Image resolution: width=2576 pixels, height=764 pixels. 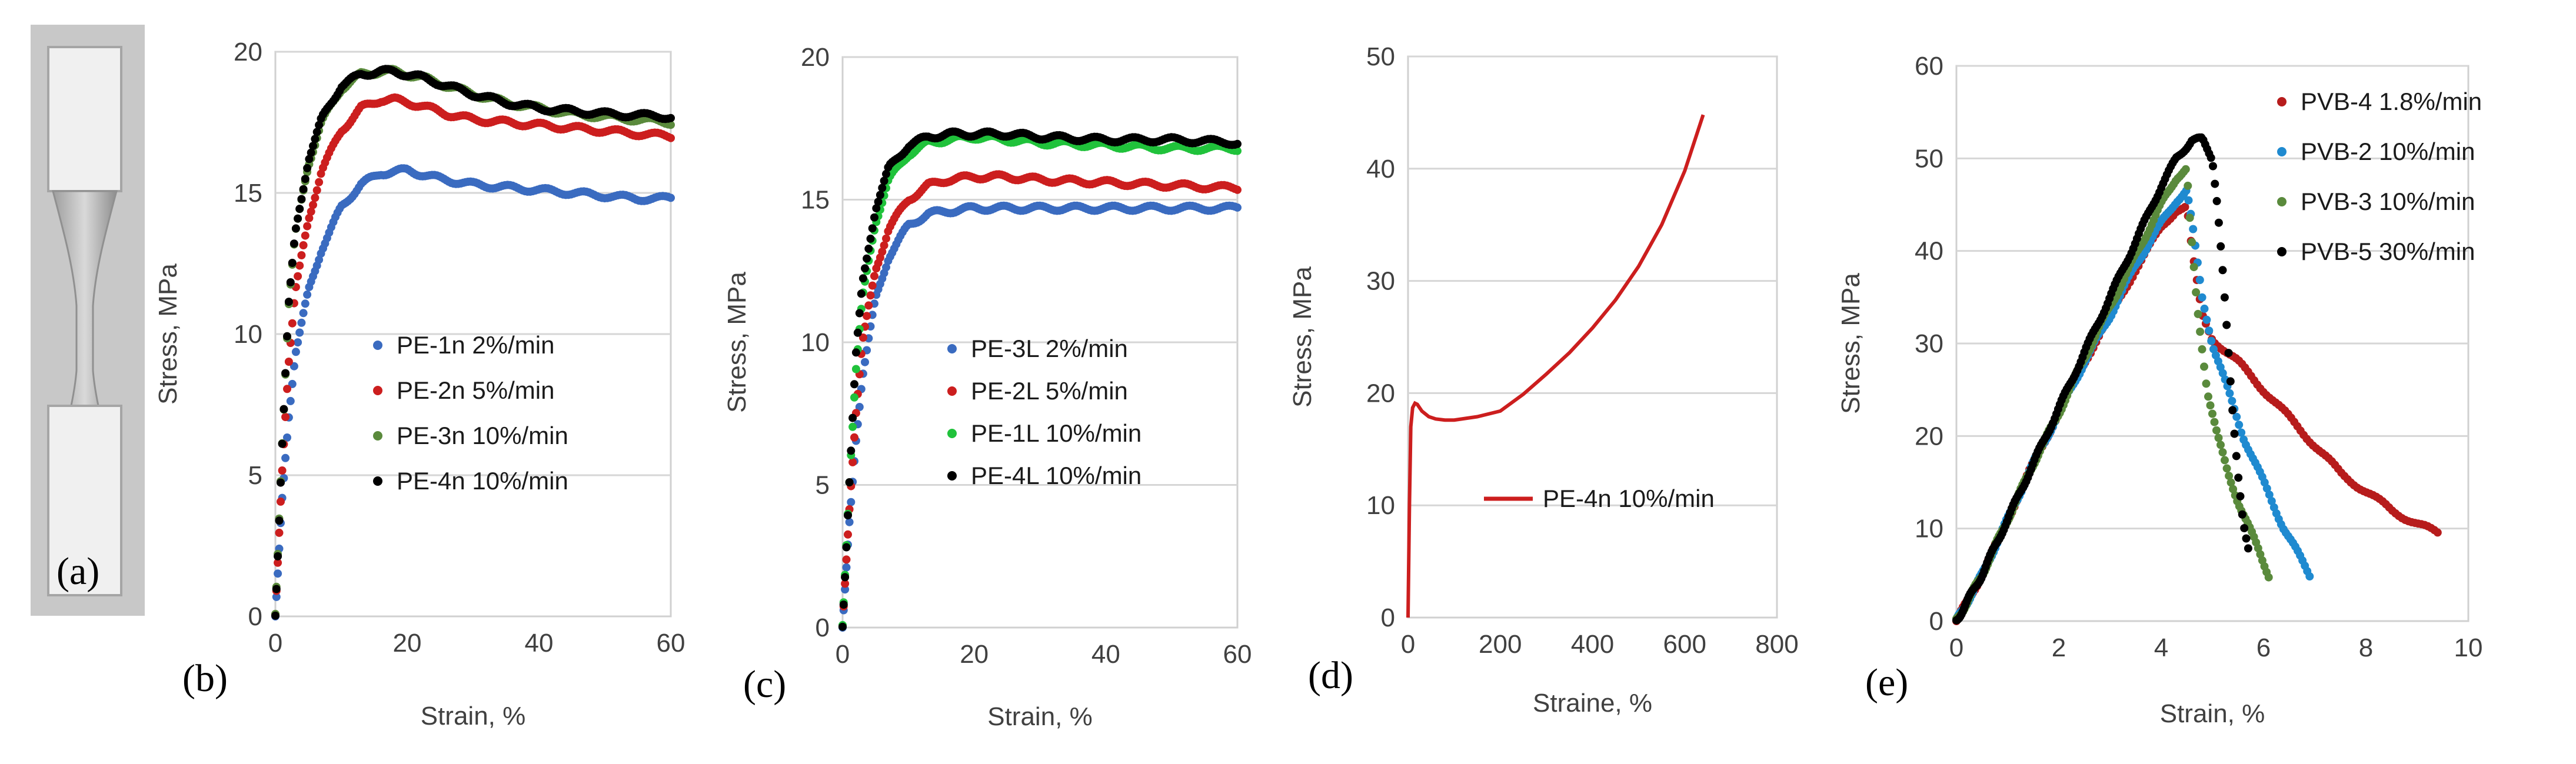 What do you see at coordinates (2391, 101) in the screenshot?
I see `legend-label: PVB-4 1.8%/min` at bounding box center [2391, 101].